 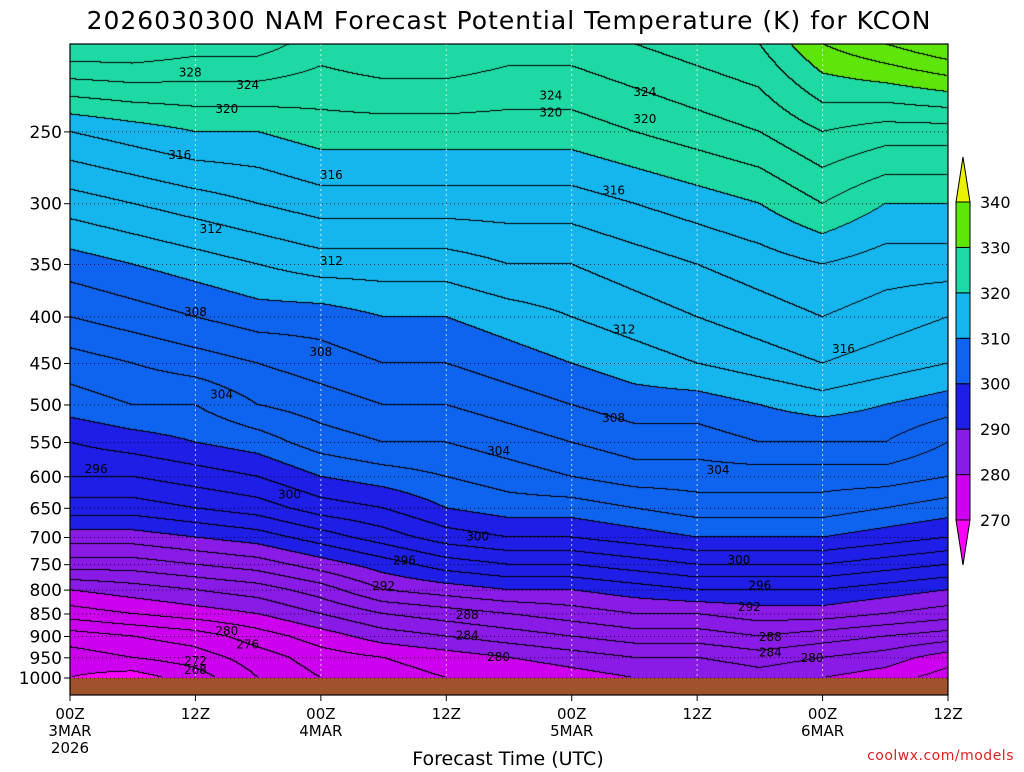 What do you see at coordinates (995, 293) in the screenshot?
I see `colorbar-label: 320` at bounding box center [995, 293].